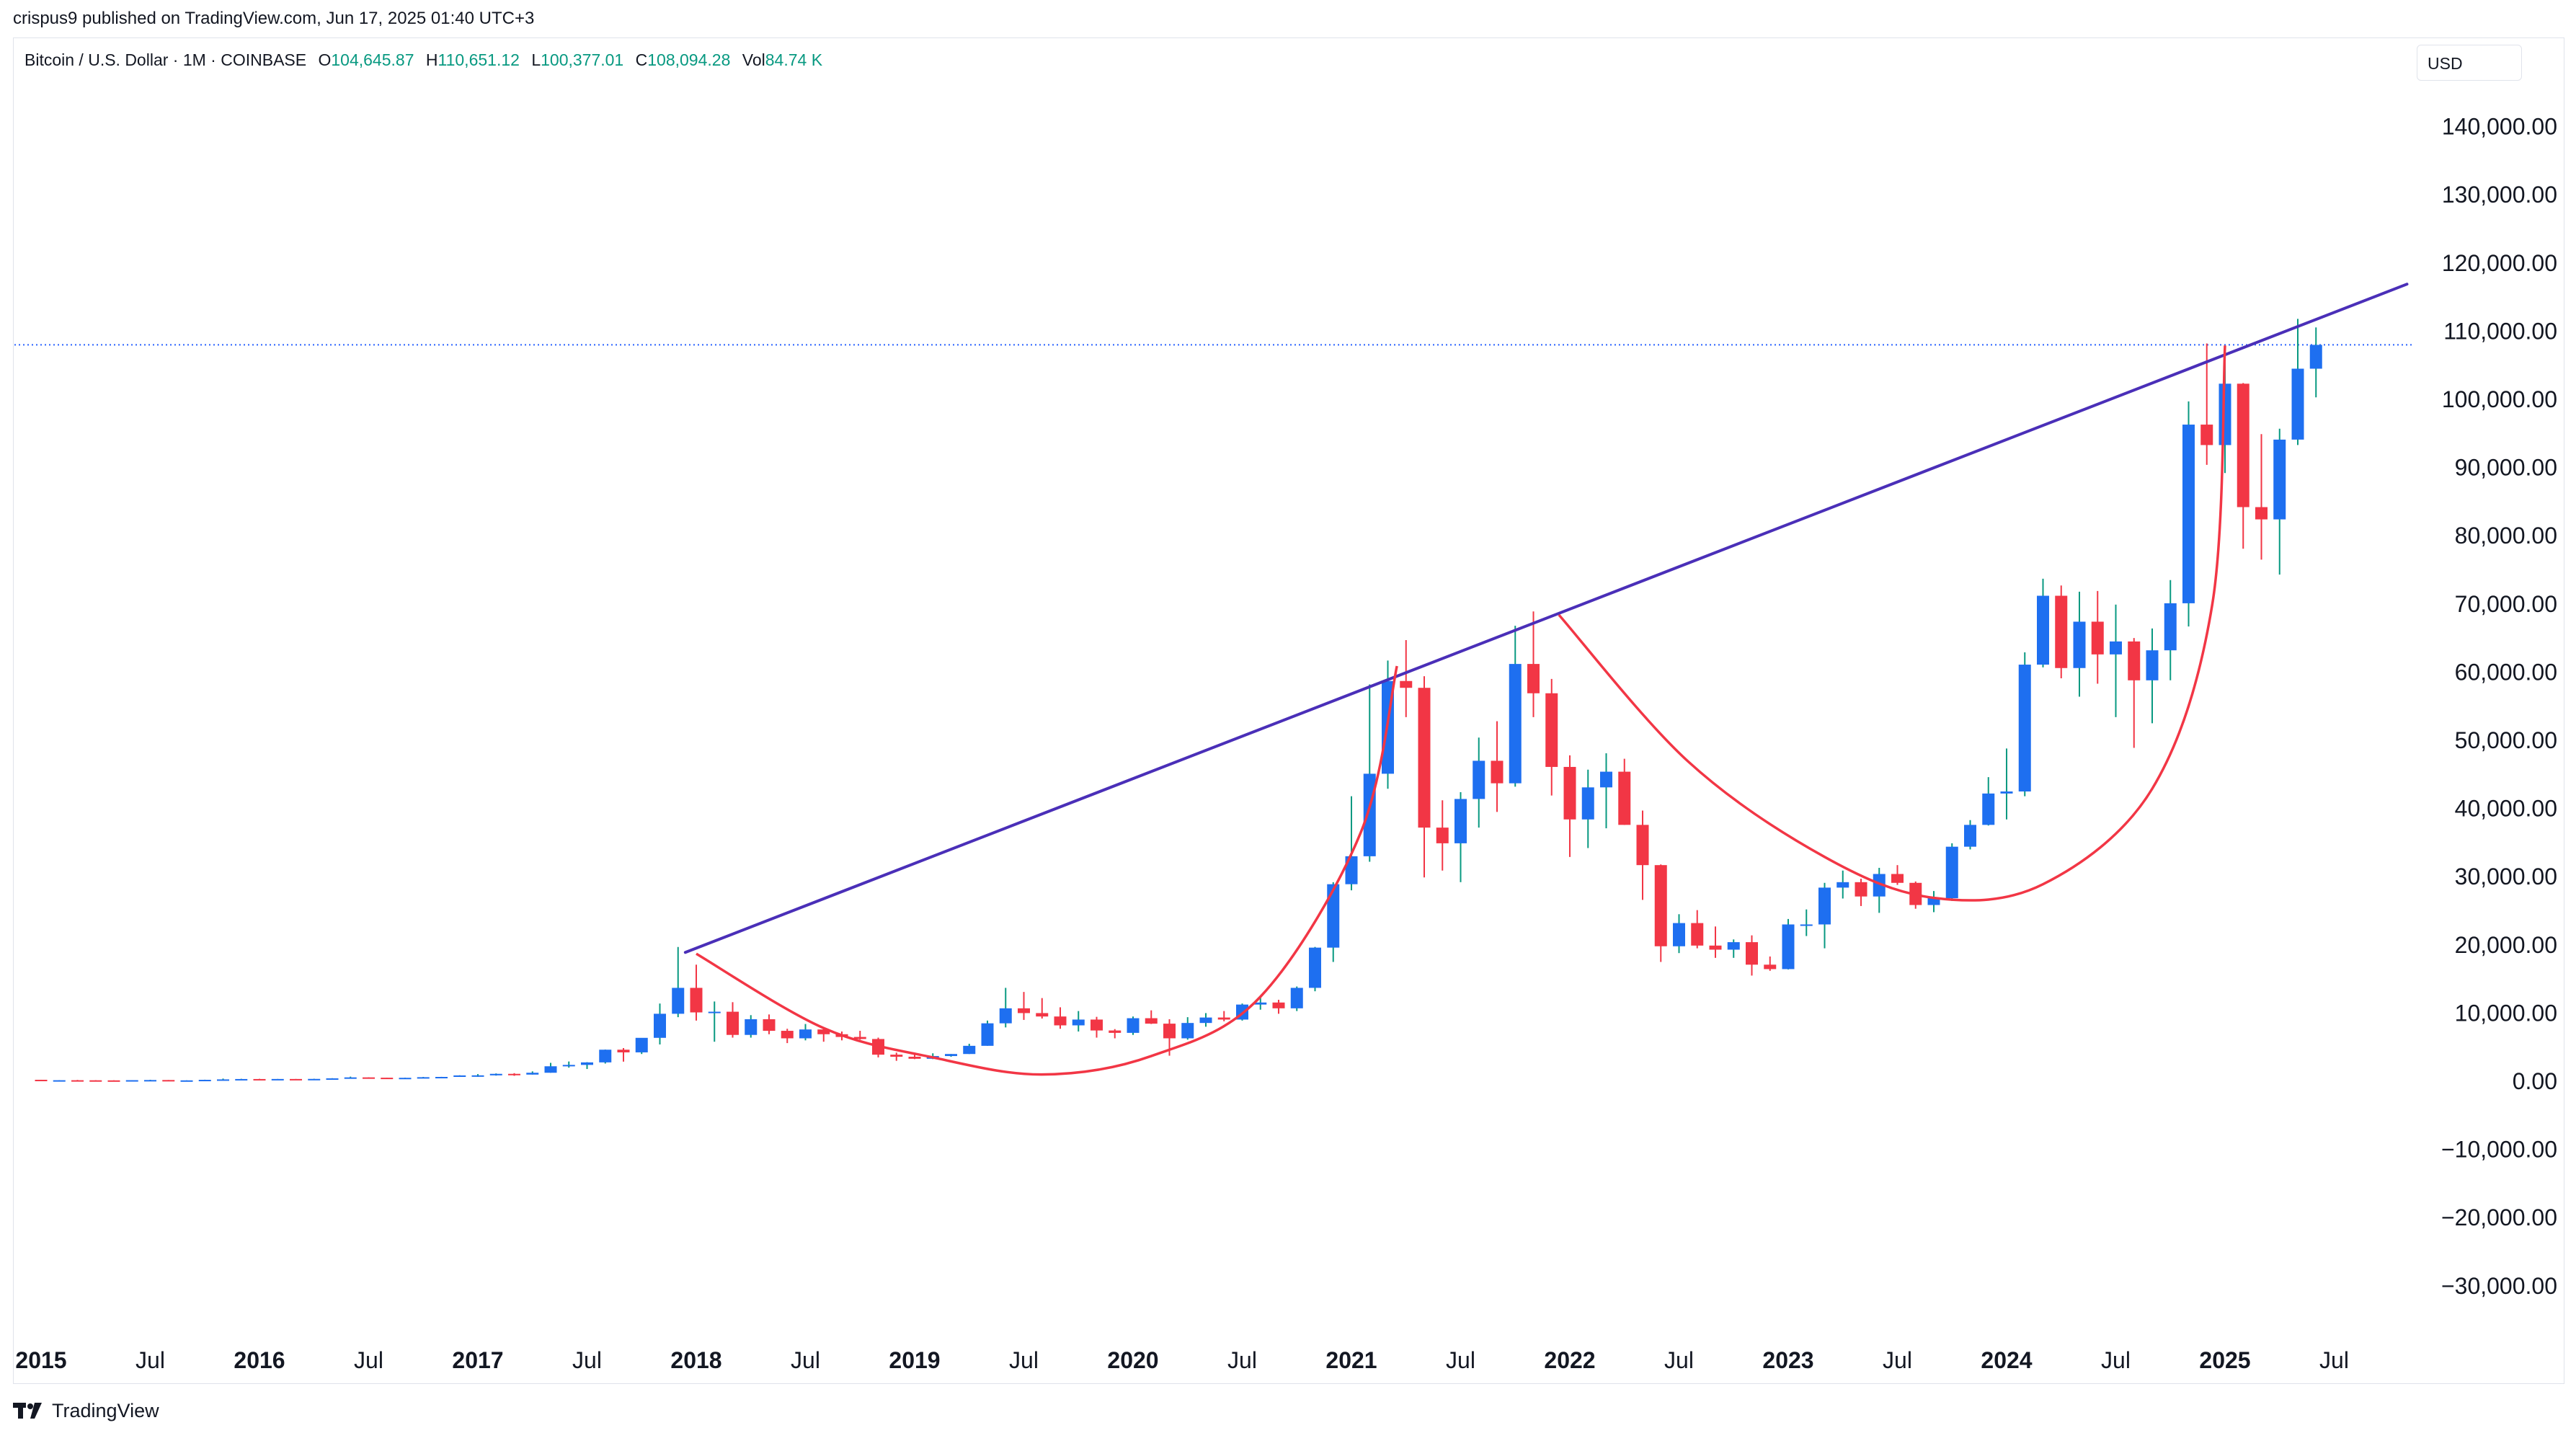 This screenshot has width=2576, height=1433. I want to click on y-tick-label: 90,000.00, so click(2506, 468).